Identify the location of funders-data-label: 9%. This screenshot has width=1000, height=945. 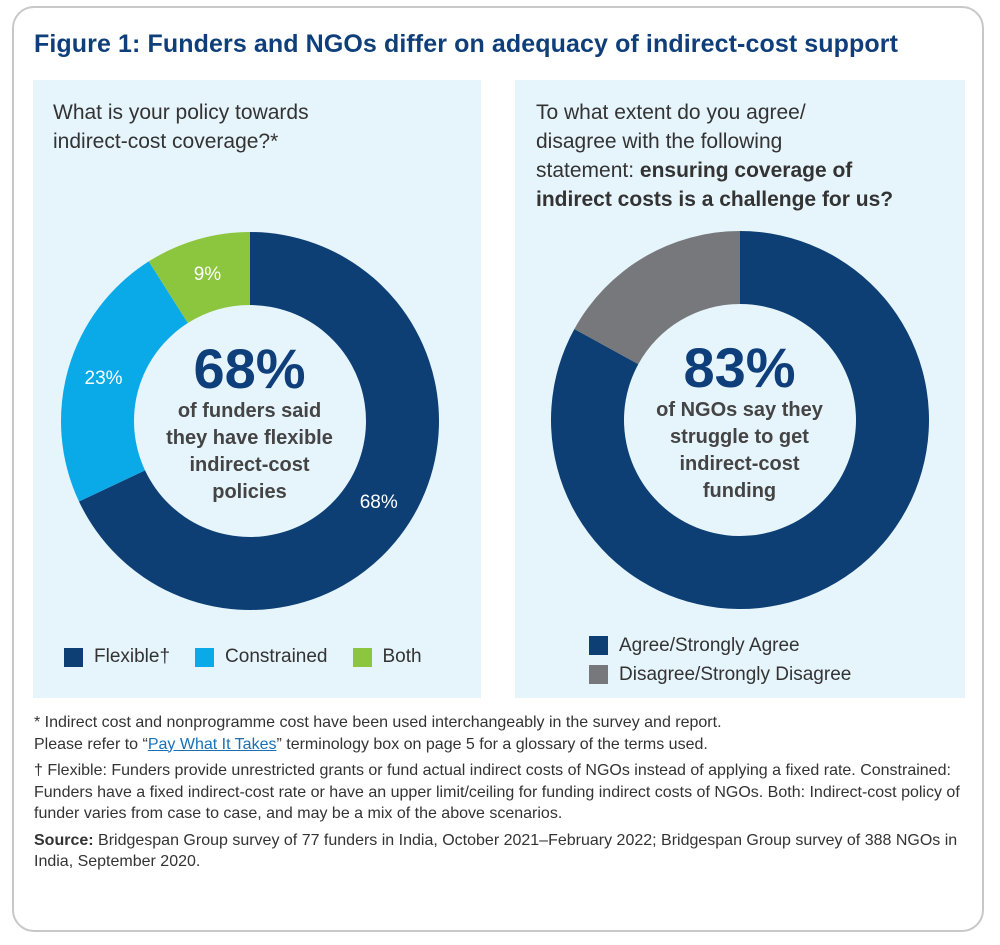
(208, 274).